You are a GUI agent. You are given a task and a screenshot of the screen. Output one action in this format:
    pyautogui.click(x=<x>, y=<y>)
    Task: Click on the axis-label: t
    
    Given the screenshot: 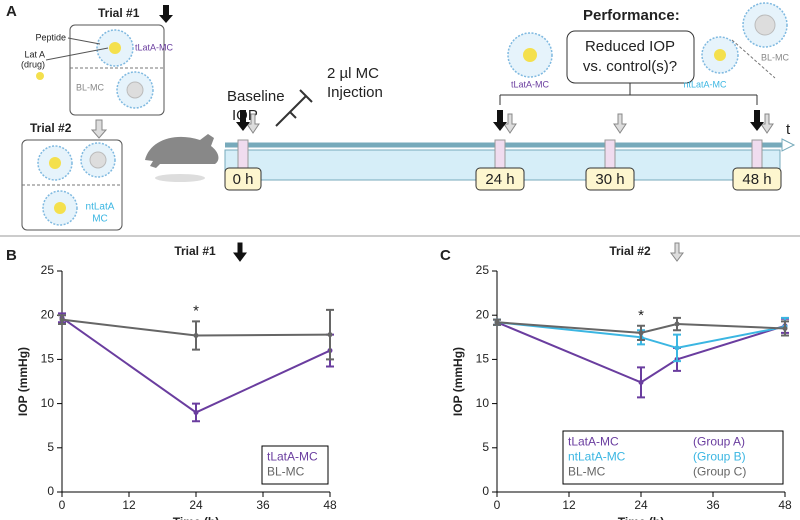 What is the action you would take?
    pyautogui.click(x=788, y=129)
    